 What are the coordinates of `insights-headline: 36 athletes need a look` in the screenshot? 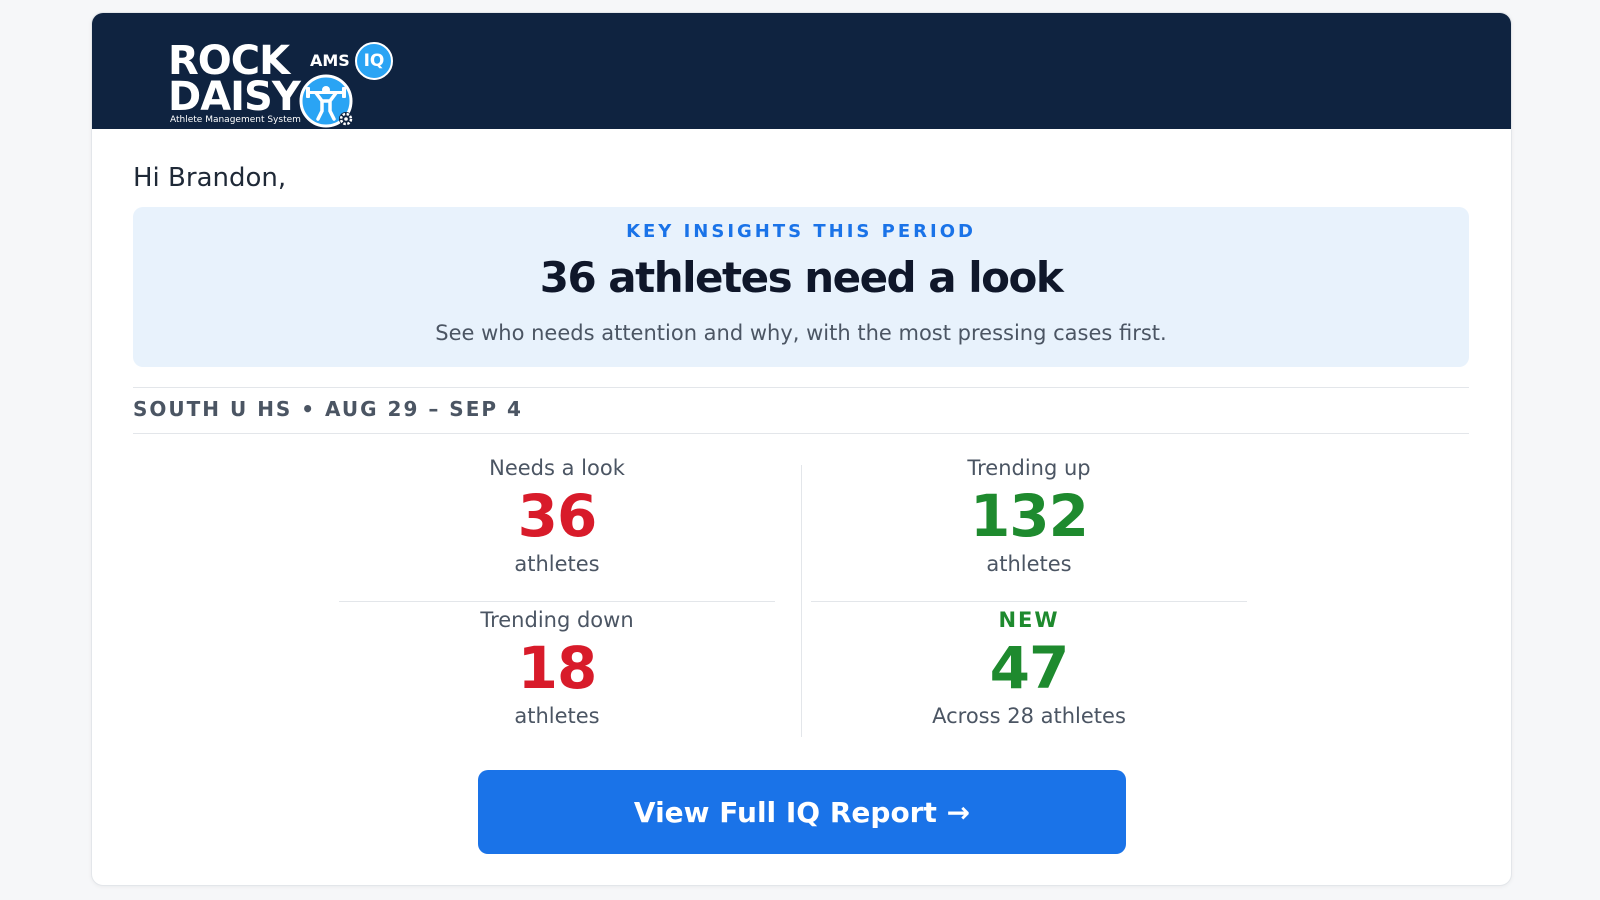 It's located at (801, 277).